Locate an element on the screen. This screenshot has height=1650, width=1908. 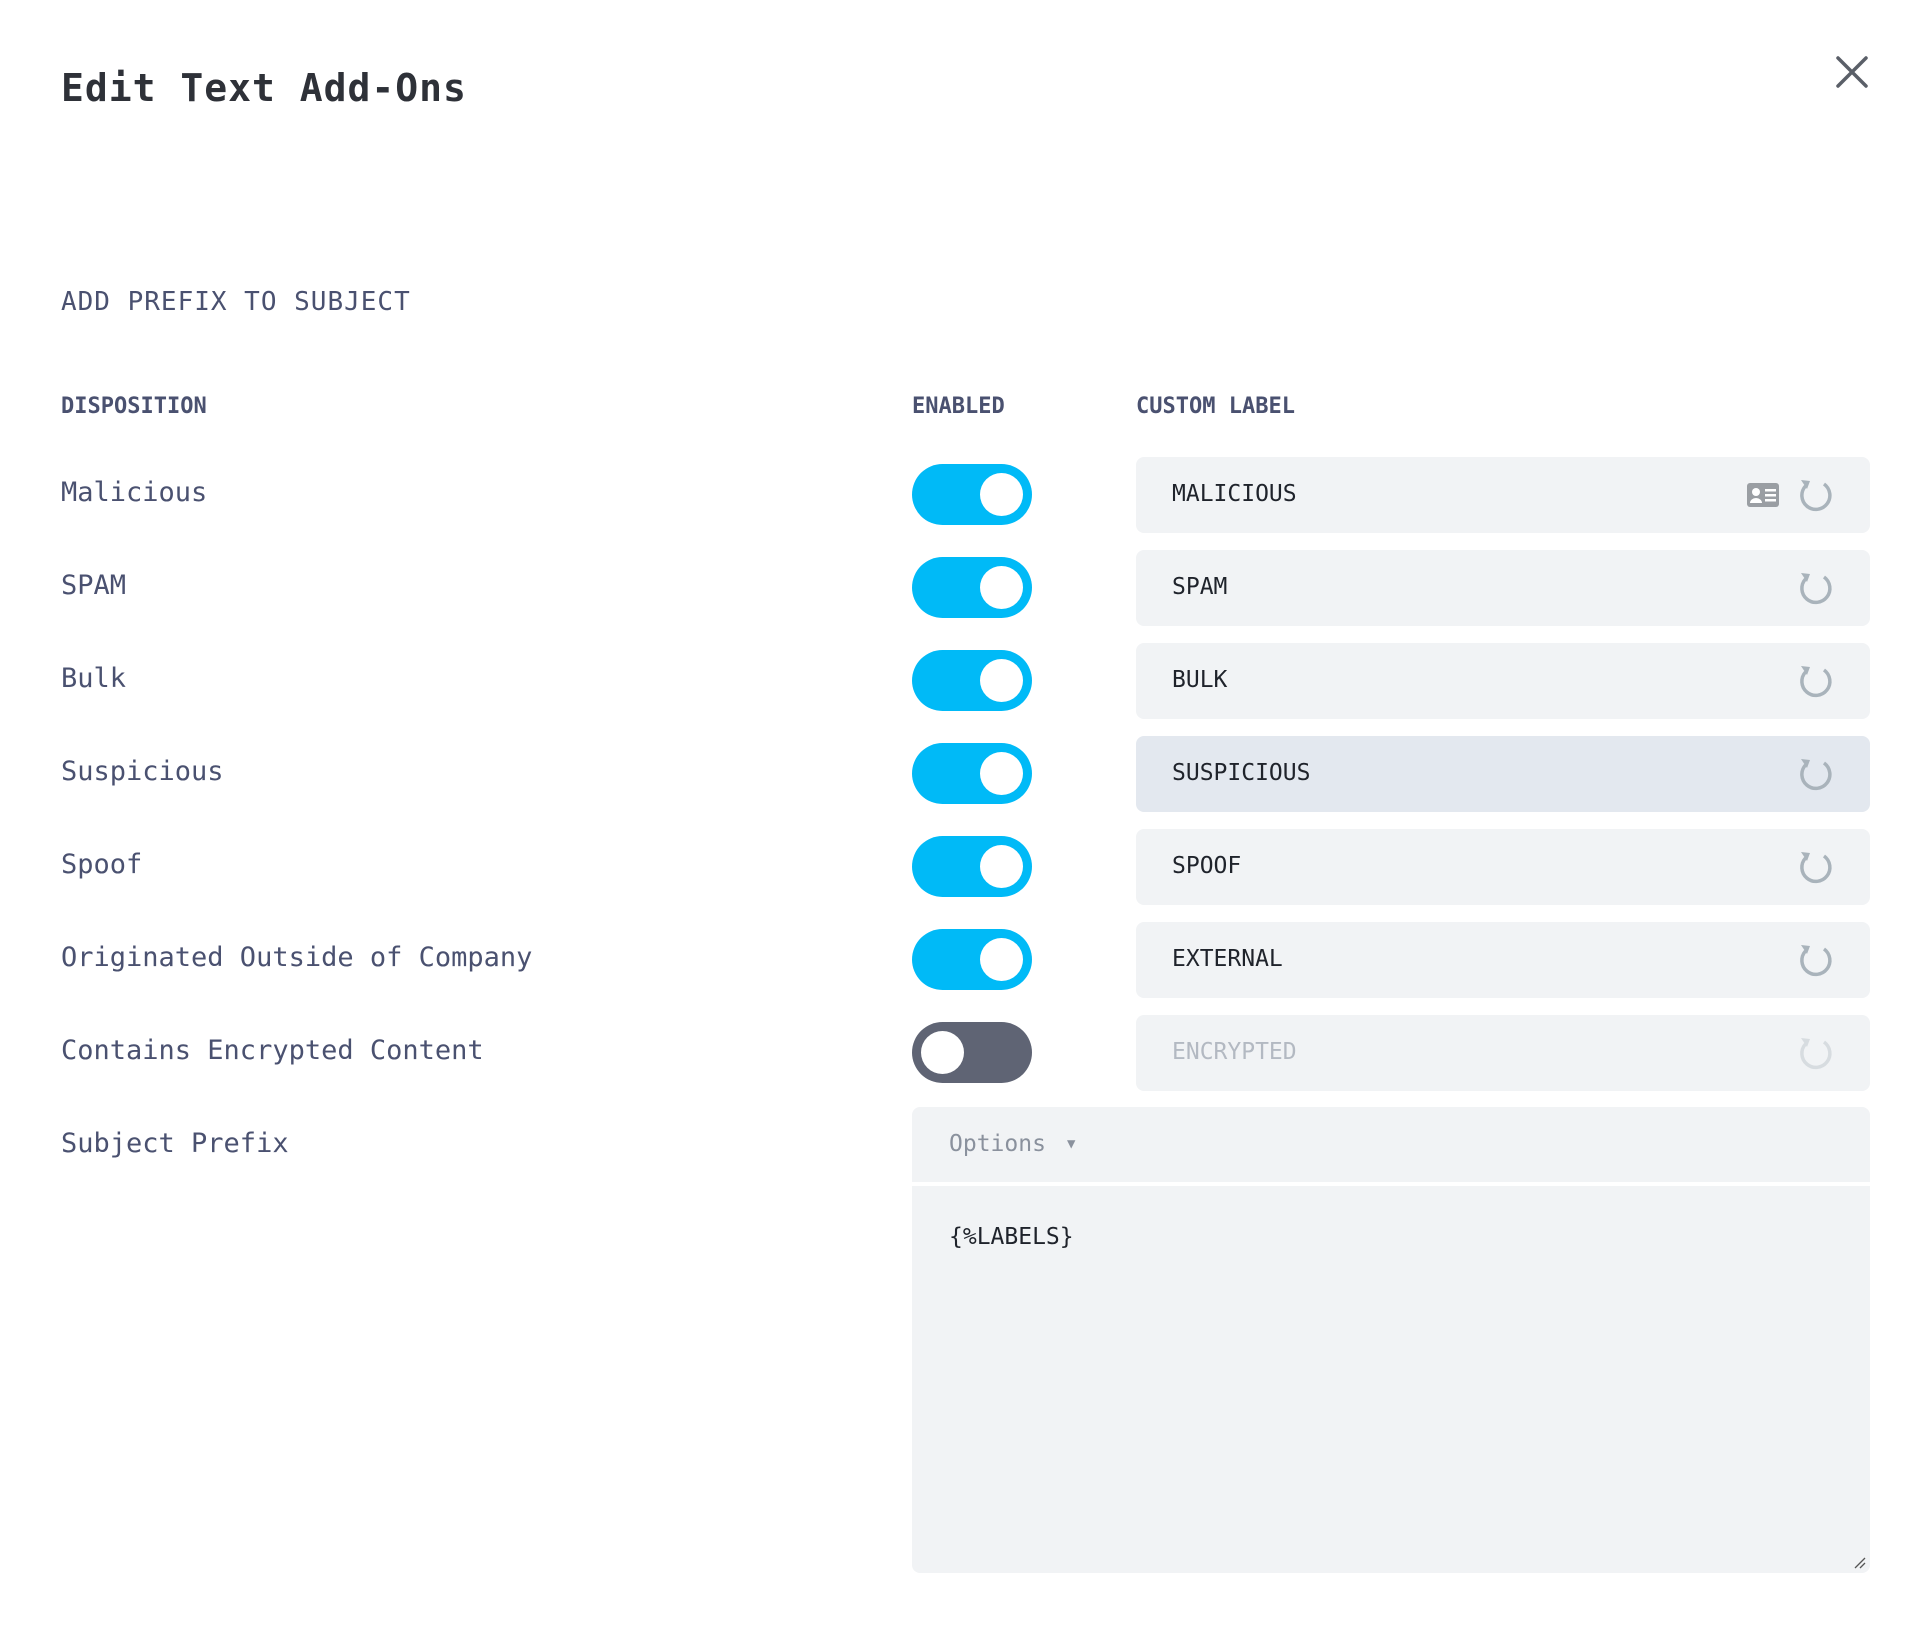
options-toolbar: Options ▼ is located at coordinates (1391, 1145).